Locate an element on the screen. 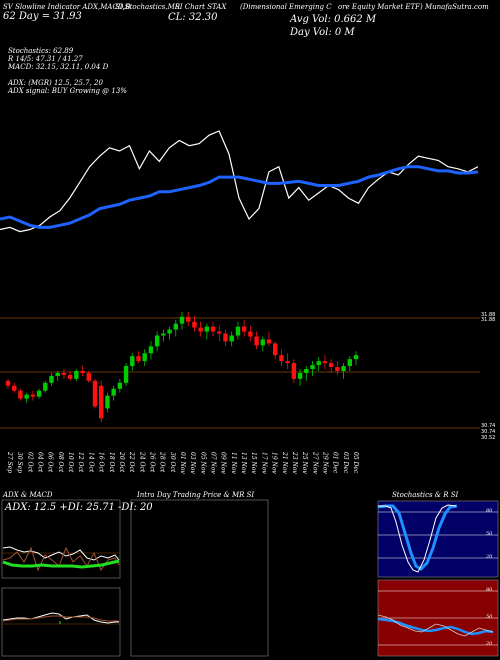  rsi-tick-50: 50 is located at coordinates (489, 617).